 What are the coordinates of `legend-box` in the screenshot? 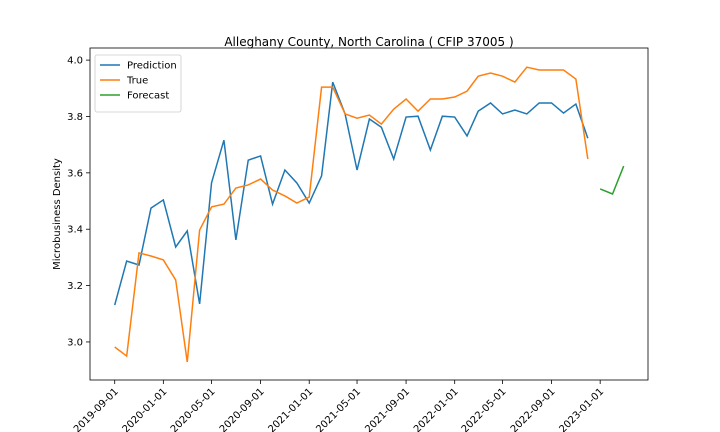 It's located at (138, 83).